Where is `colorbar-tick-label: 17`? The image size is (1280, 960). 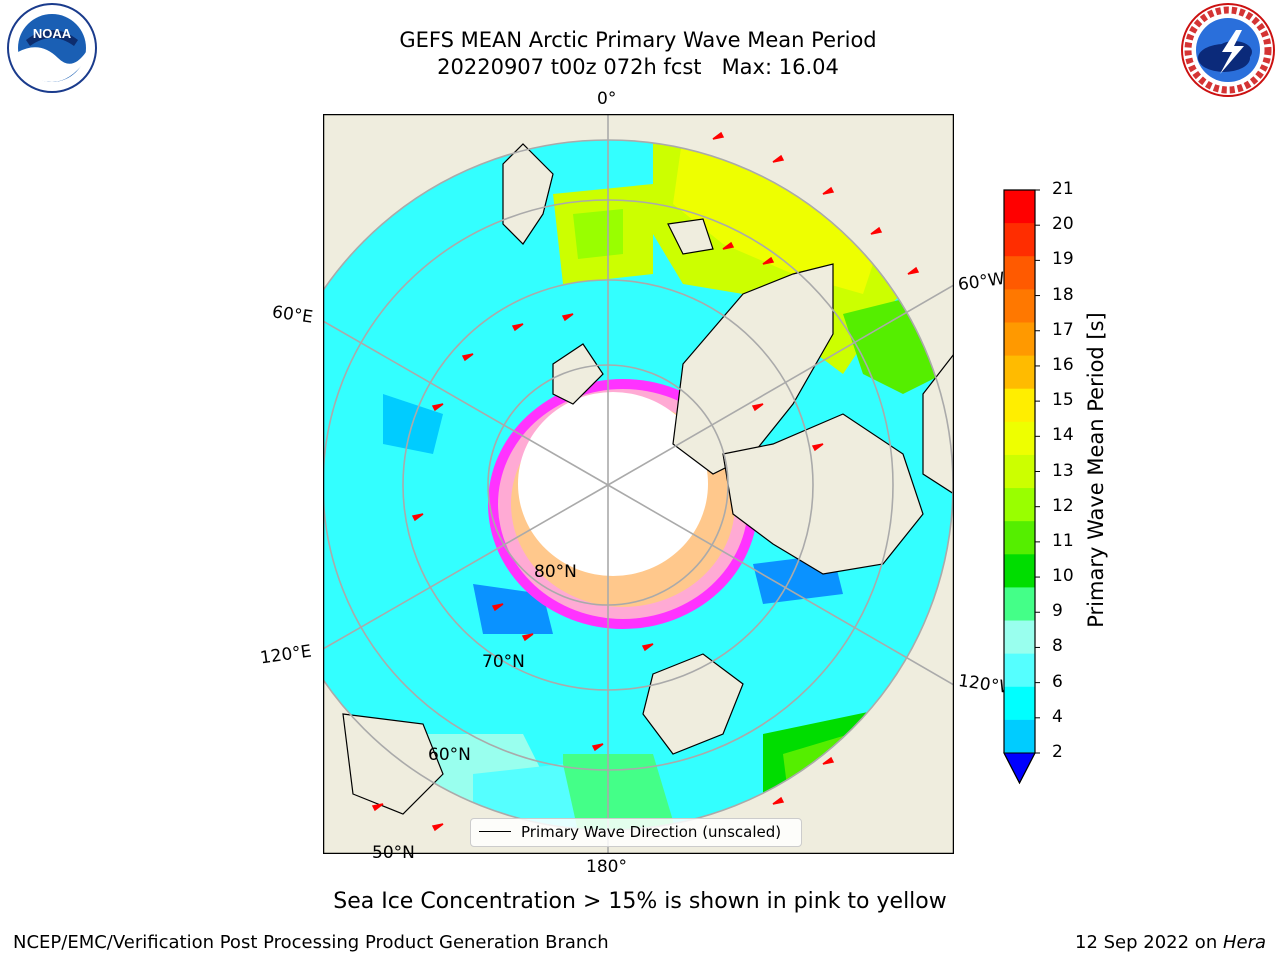
colorbar-tick-label: 17 is located at coordinates (1063, 329).